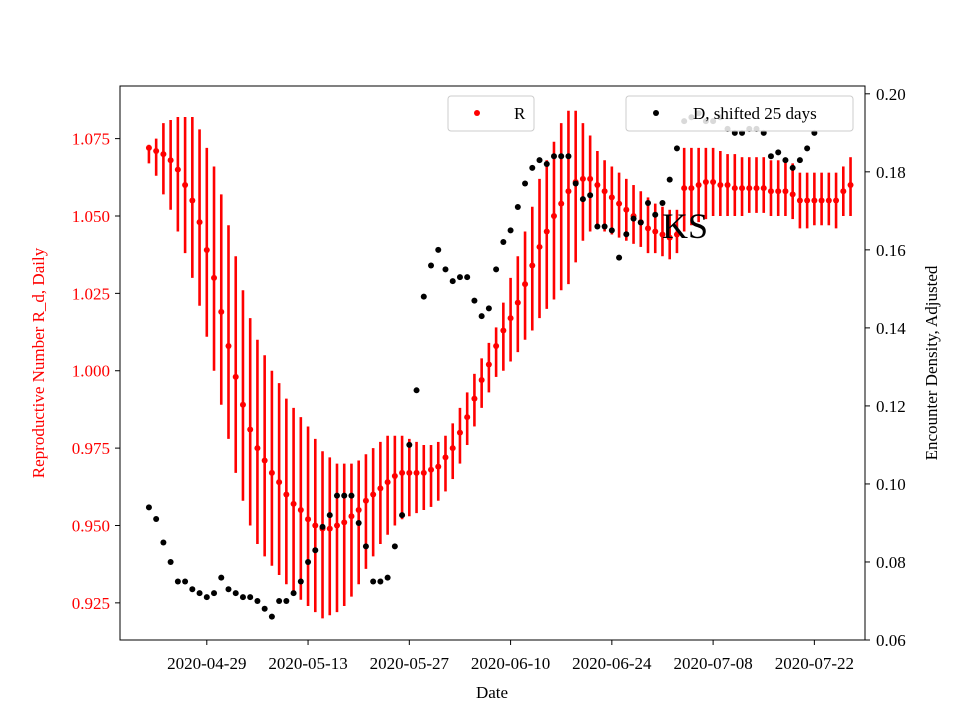 This screenshot has height=720, width=960. I want to click on y-left-tick-label: 1.075, so click(91, 139).